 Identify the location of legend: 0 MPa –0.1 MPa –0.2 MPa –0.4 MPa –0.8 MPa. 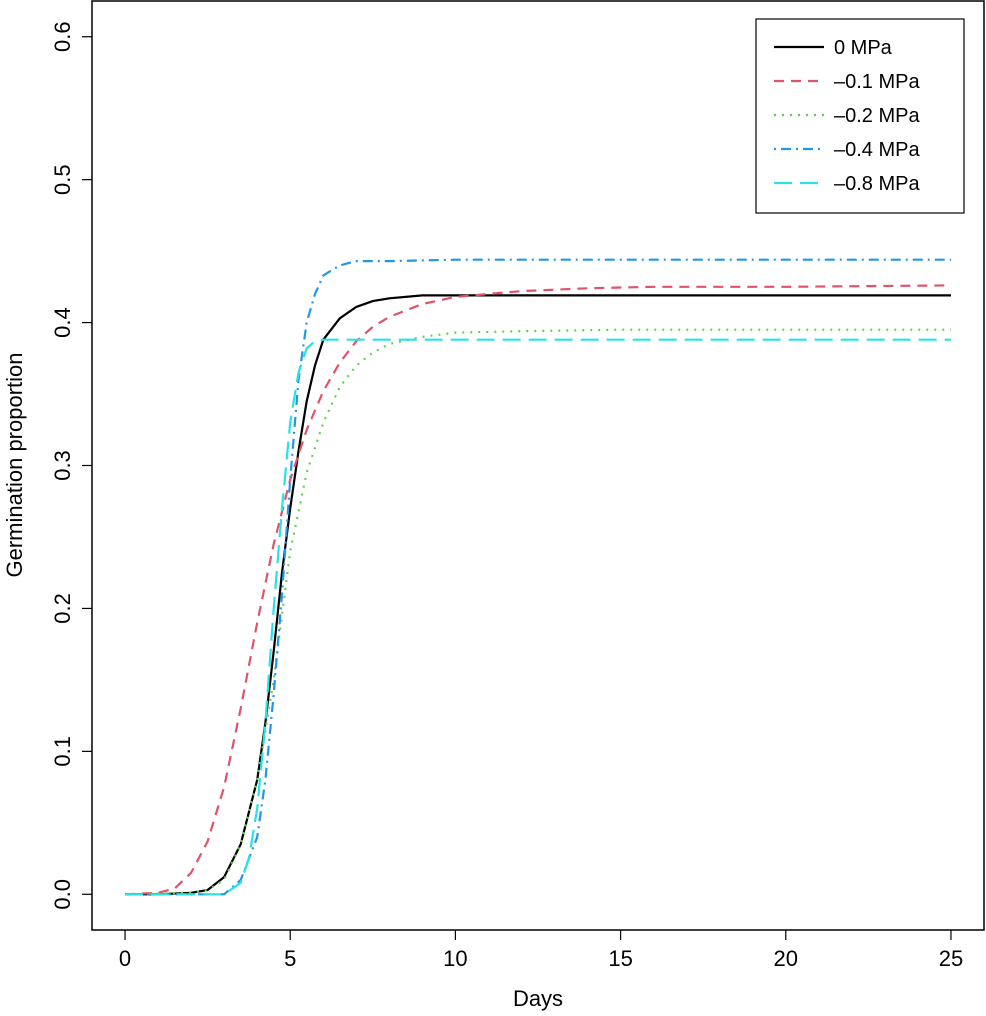
(860, 116).